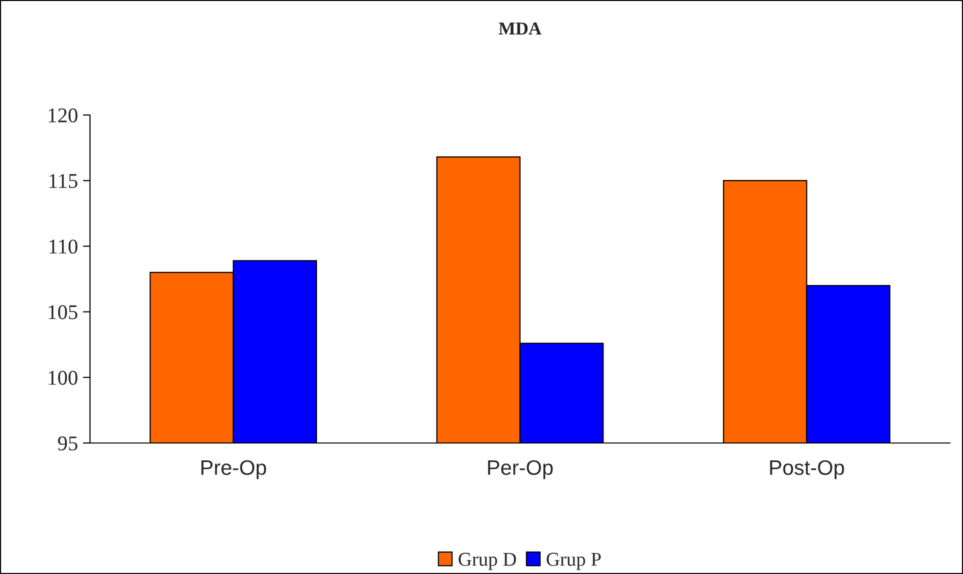 Image resolution: width=963 pixels, height=574 pixels. What do you see at coordinates (63, 312) in the screenshot?
I see `y-tick-label: 105` at bounding box center [63, 312].